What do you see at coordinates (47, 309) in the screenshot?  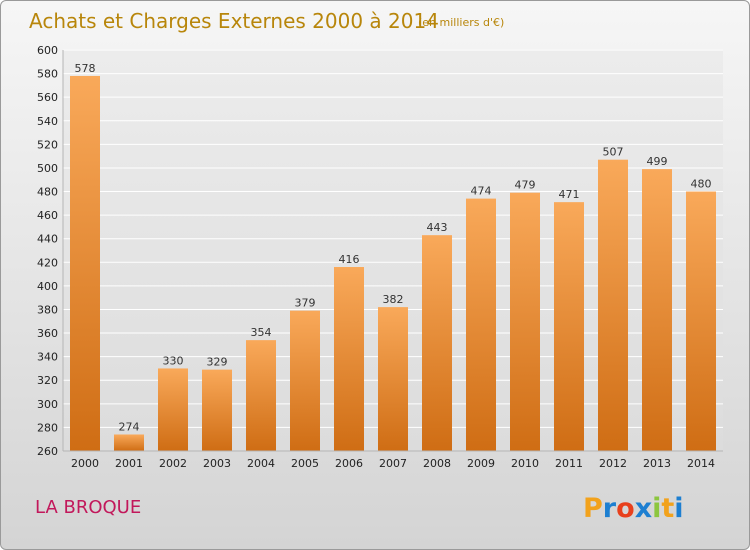 I see `y-tick-label: 380` at bounding box center [47, 309].